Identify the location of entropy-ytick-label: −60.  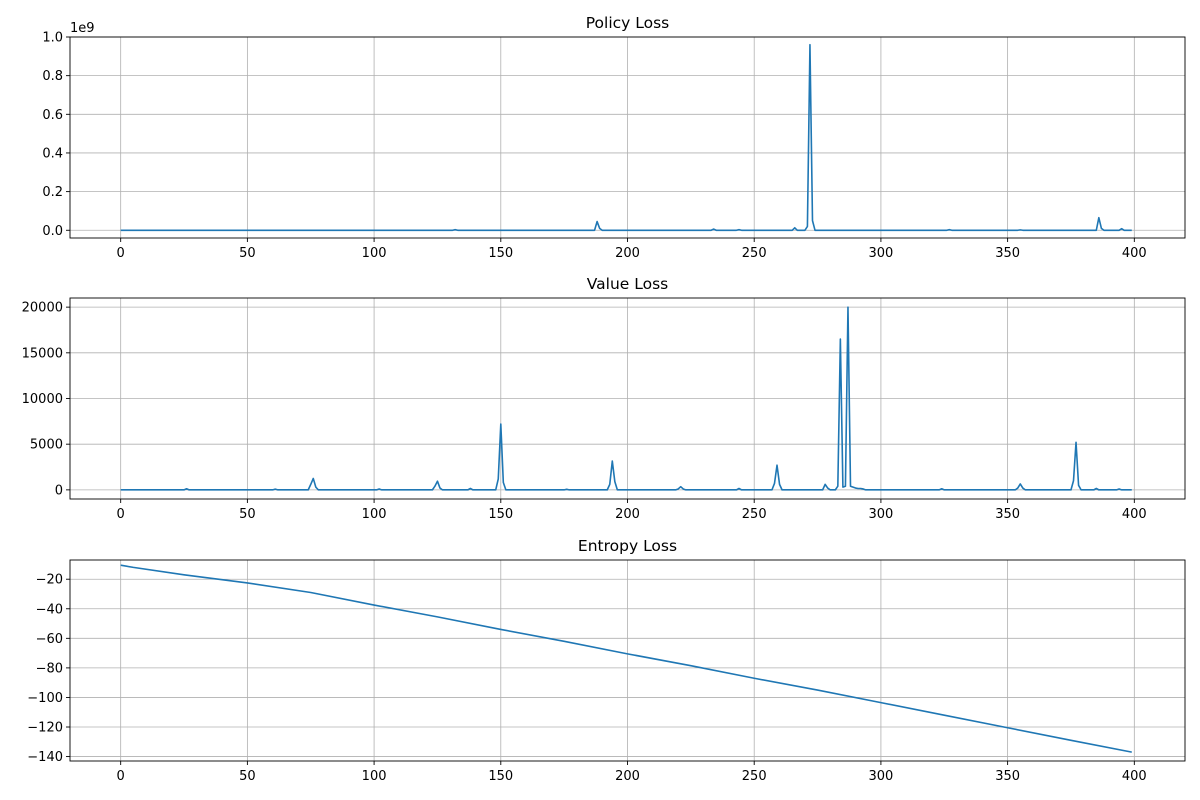
(49, 639).